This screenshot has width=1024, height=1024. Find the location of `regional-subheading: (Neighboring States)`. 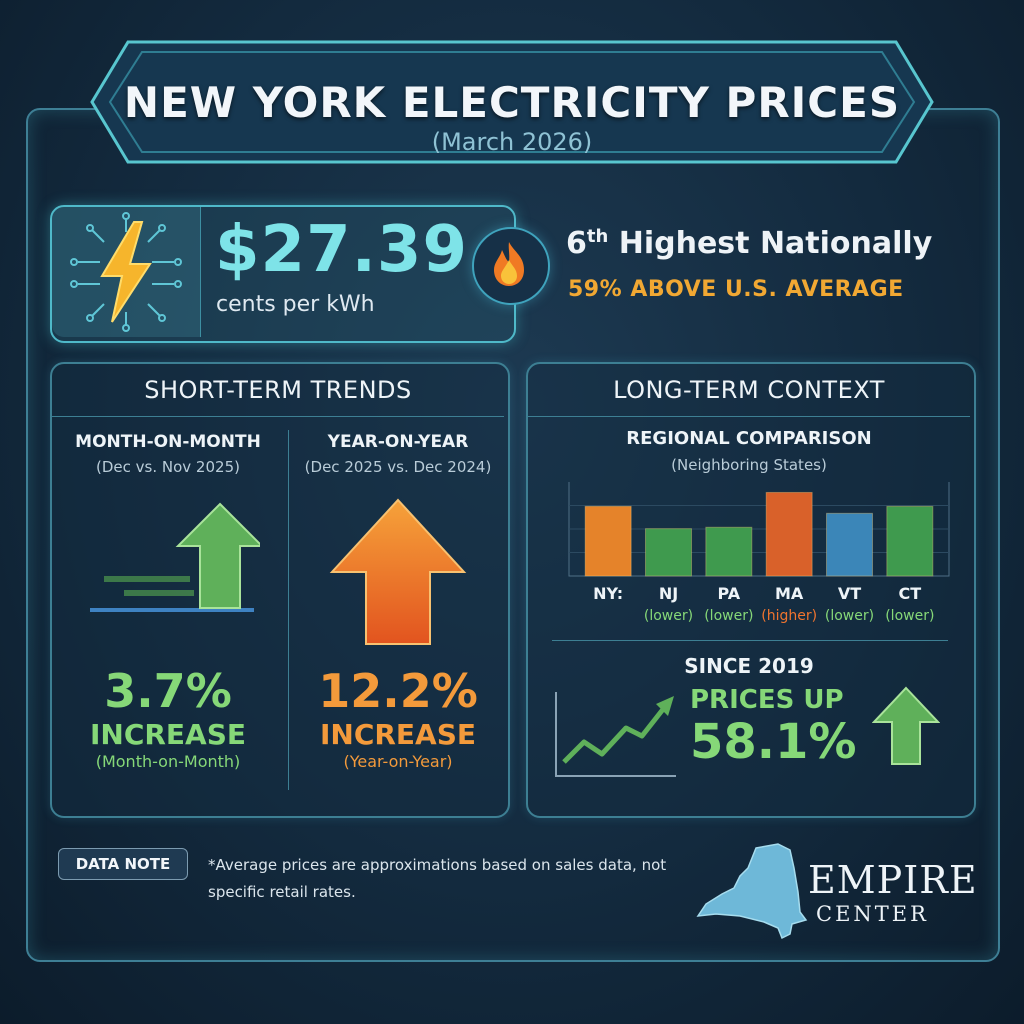

regional-subheading: (Neighboring States) is located at coordinates (749, 465).